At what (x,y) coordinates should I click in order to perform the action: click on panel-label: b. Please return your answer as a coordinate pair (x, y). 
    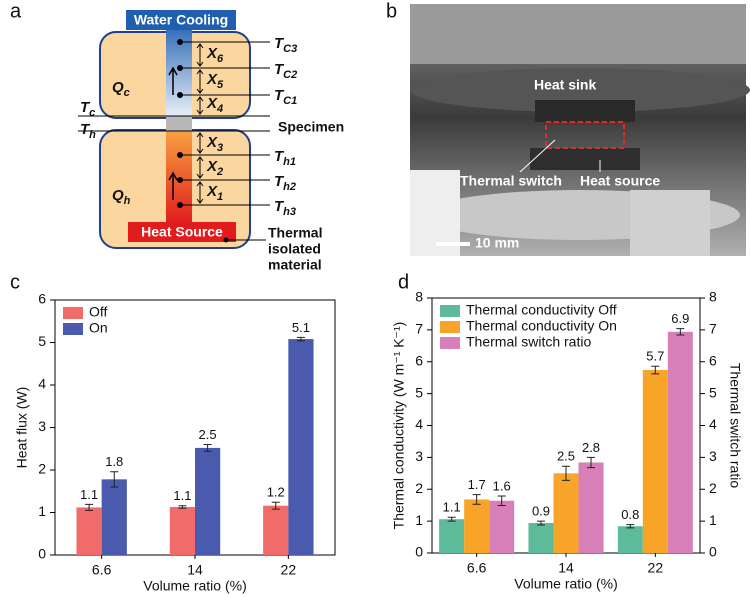
    Looking at the image, I should click on (391, 11).